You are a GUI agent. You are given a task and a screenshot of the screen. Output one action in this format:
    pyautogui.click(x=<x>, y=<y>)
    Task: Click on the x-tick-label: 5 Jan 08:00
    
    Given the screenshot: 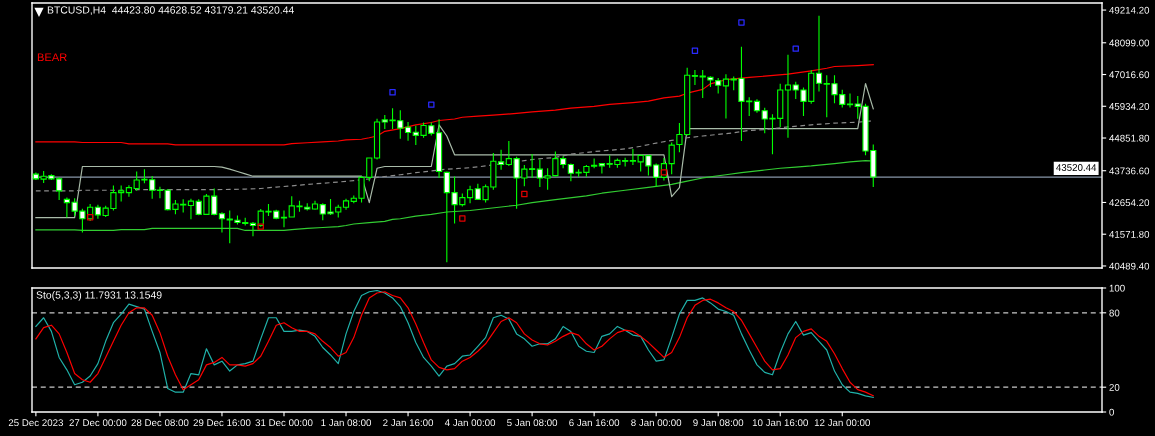 What is the action you would take?
    pyautogui.click(x=532, y=423)
    